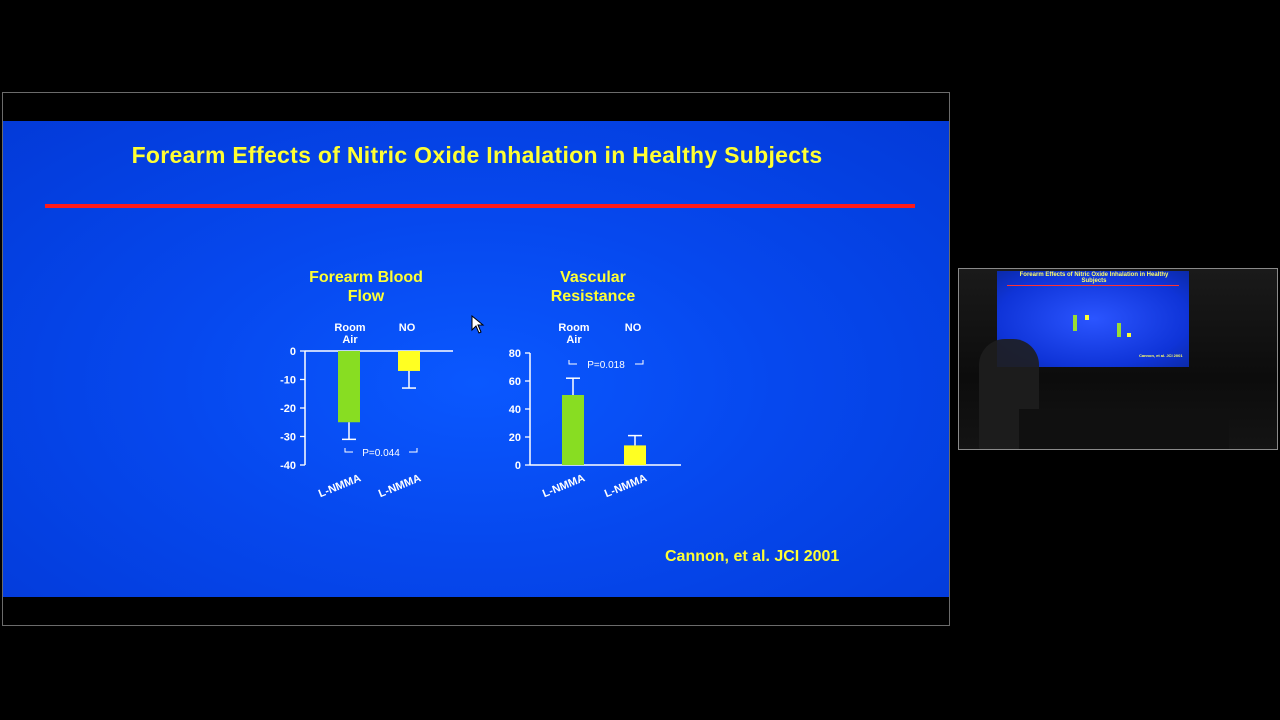  Describe the element at coordinates (1124, 429) in the screenshot. I see `podium` at that location.